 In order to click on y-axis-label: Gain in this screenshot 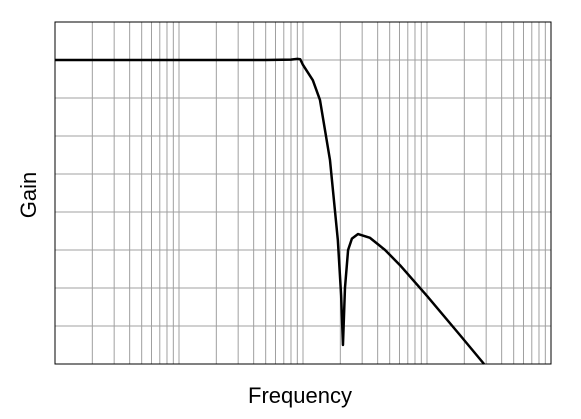, I will do `click(28, 195)`.